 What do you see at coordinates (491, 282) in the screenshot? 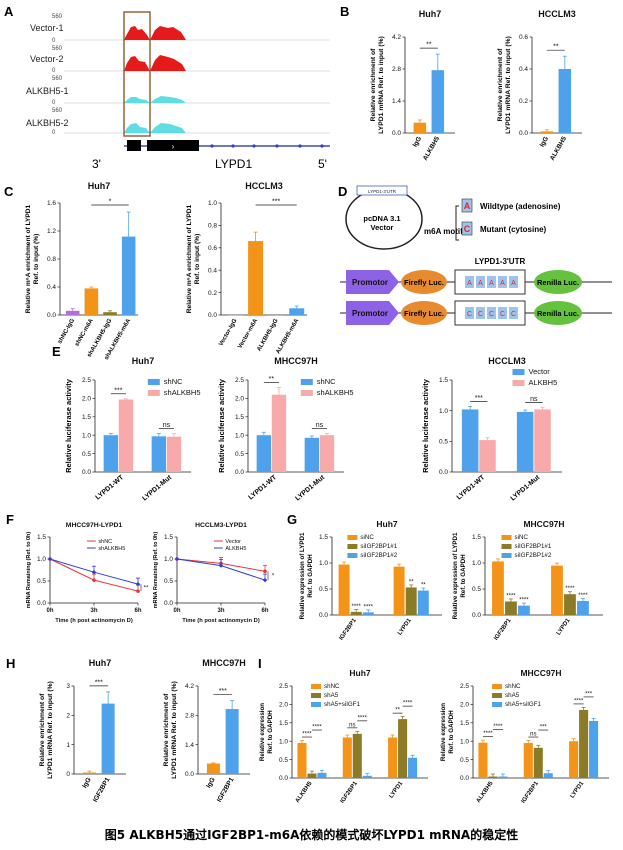
I see `motif-a-boxes: A A A A A` at bounding box center [491, 282].